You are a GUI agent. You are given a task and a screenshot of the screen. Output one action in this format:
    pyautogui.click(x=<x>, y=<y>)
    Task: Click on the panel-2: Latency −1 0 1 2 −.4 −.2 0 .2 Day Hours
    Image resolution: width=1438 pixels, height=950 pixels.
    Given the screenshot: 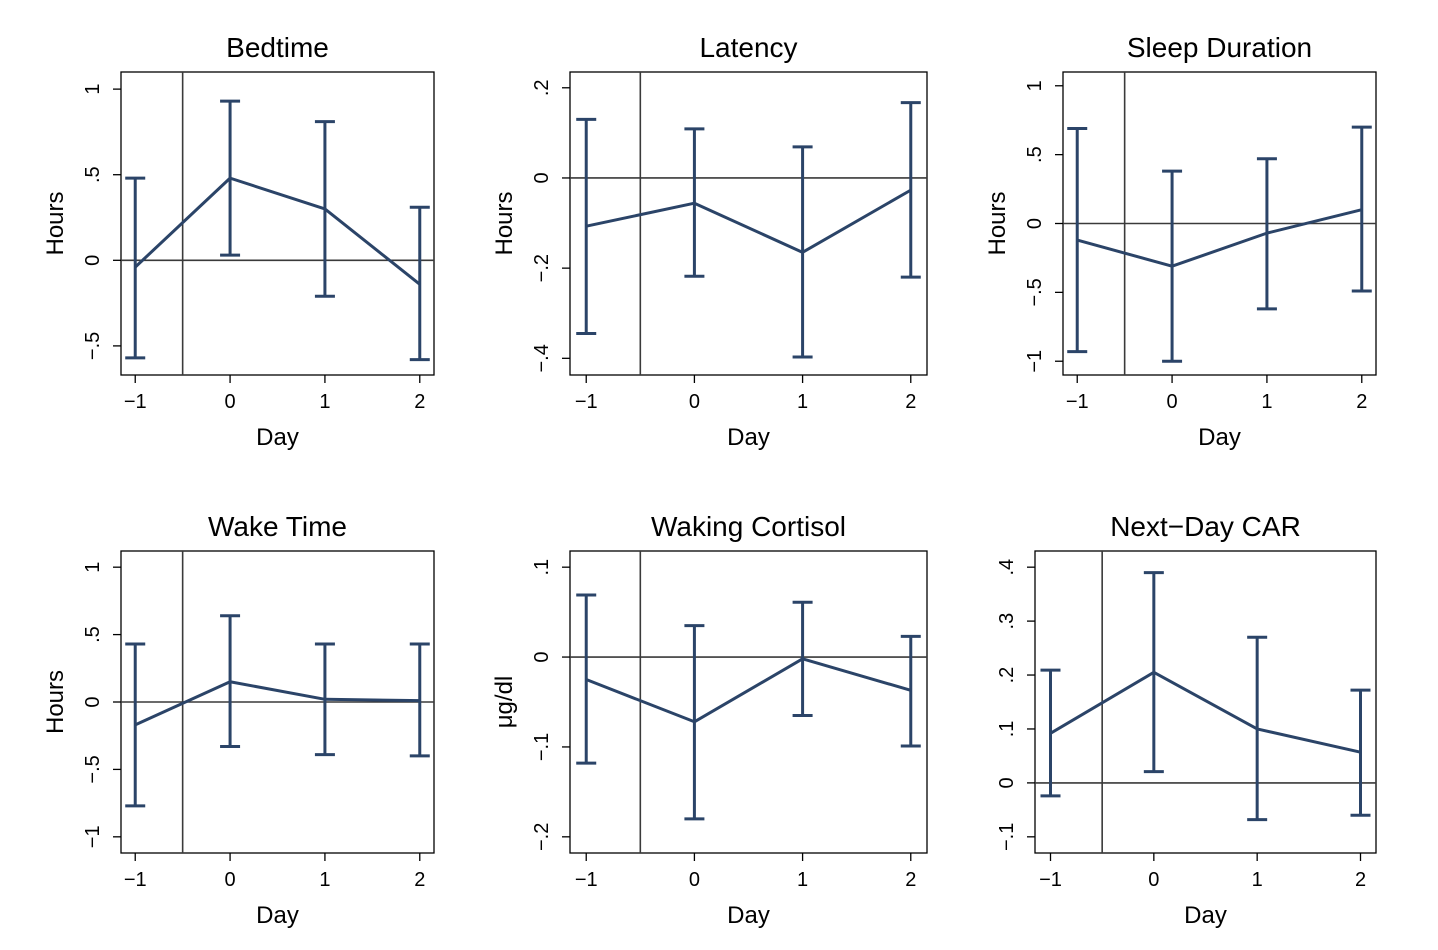 What is the action you would take?
    pyautogui.click(x=709, y=241)
    